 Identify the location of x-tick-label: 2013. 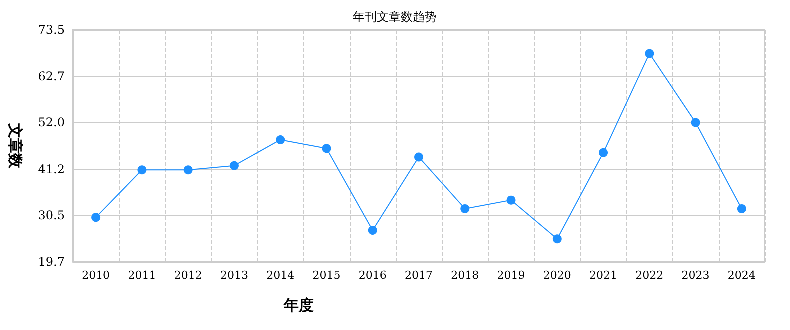
(234, 275).